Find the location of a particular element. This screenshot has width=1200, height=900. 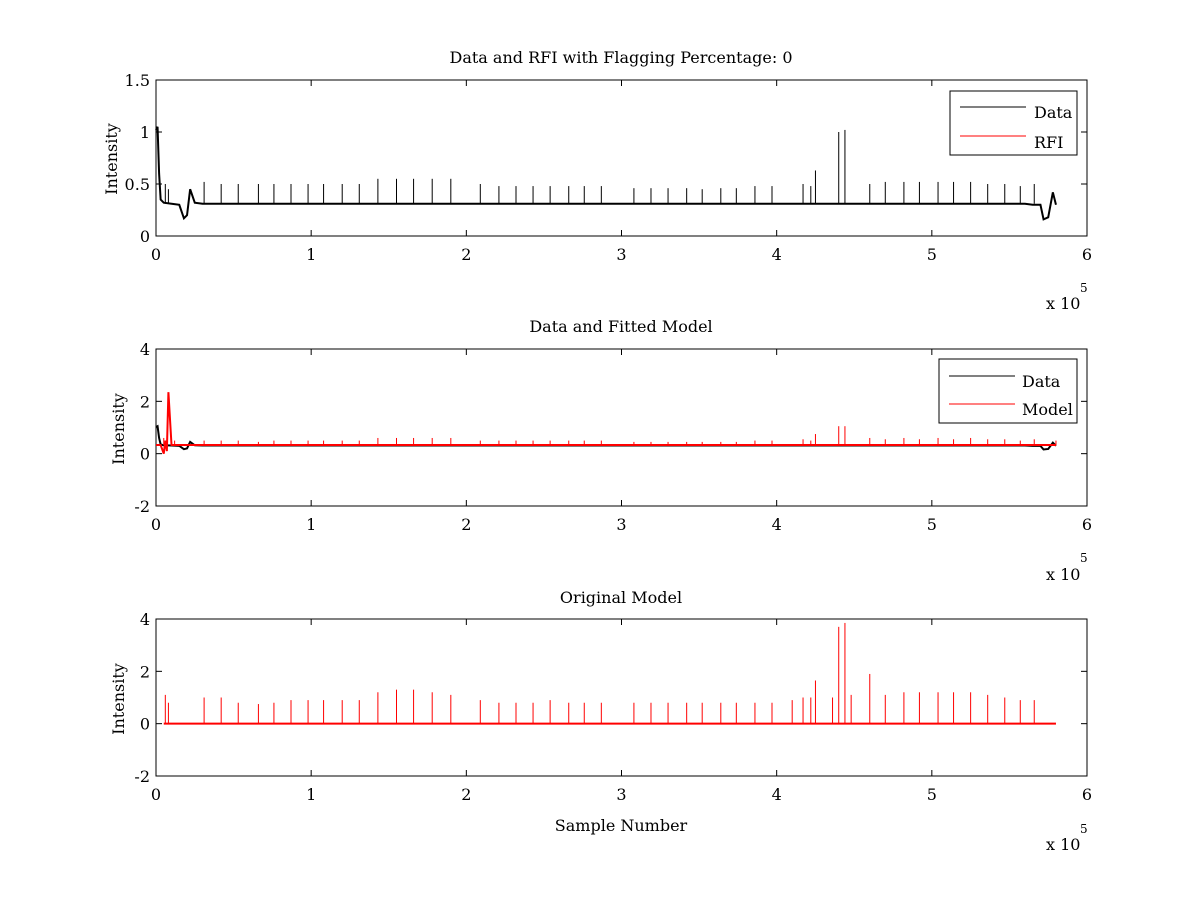

legend: Data RFI is located at coordinates (1013, 123).